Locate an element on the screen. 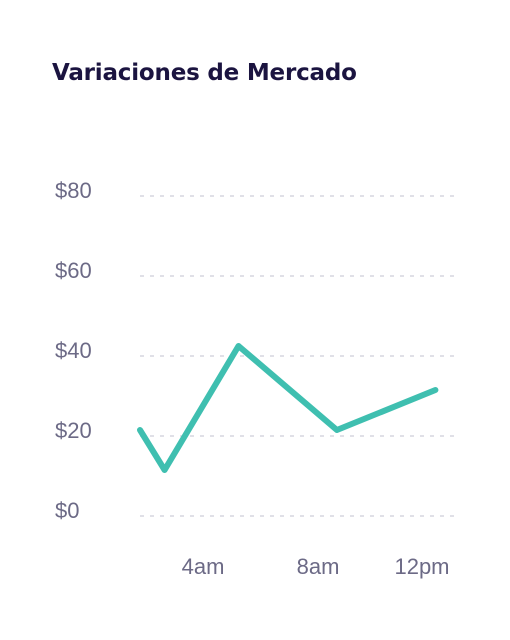  y-tick-label: $40 is located at coordinates (73, 350).